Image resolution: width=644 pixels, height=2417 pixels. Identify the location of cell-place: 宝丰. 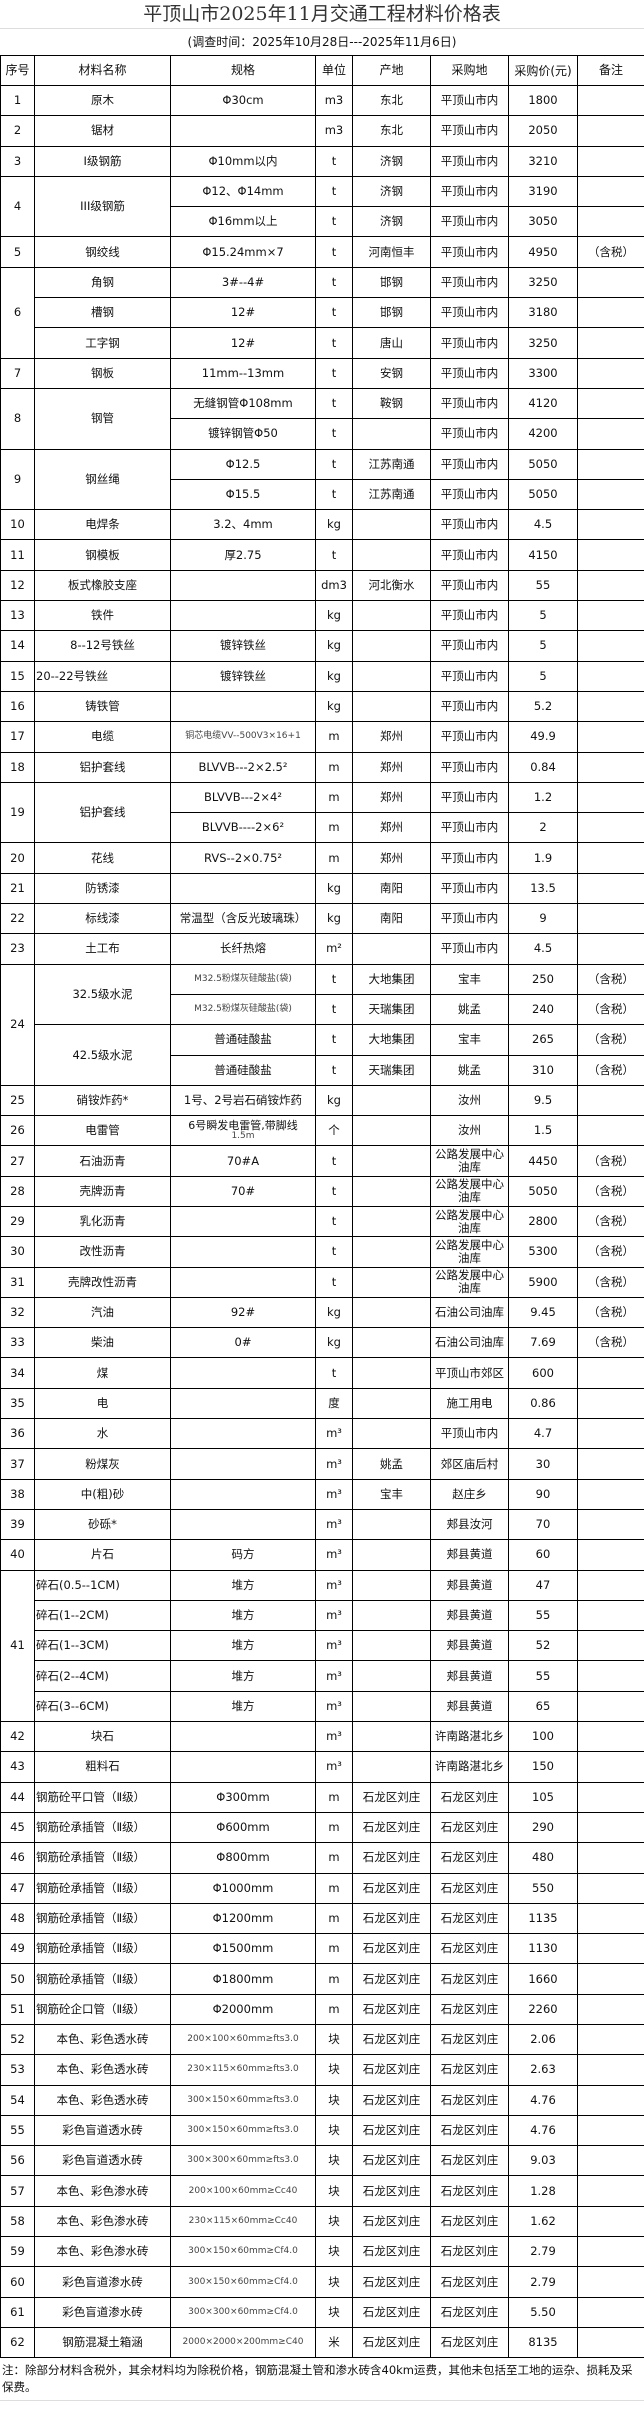
(469, 1040).